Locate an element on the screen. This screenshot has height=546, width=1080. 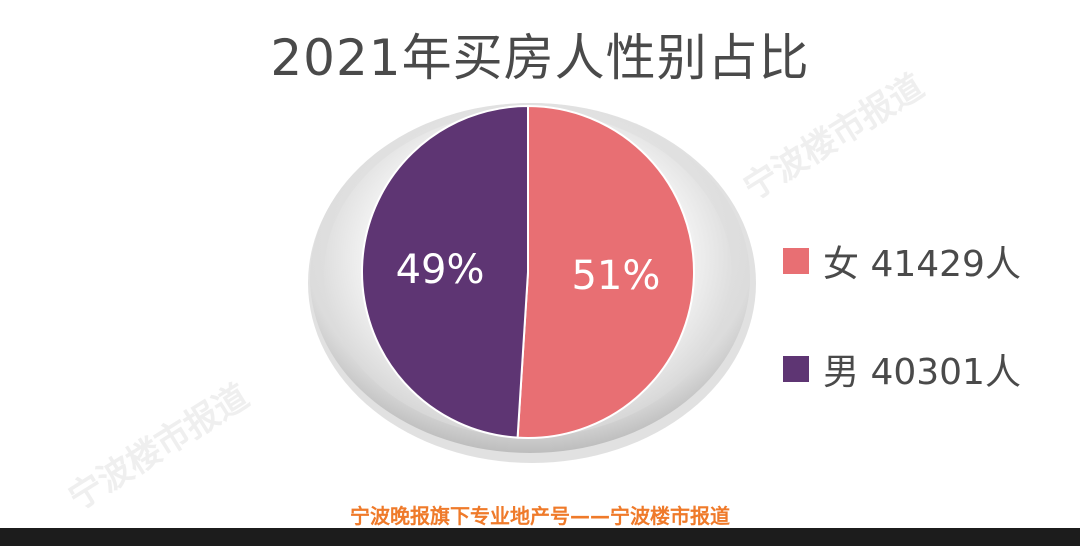
legend-label: 男 40301人 is located at coordinates (922, 372).